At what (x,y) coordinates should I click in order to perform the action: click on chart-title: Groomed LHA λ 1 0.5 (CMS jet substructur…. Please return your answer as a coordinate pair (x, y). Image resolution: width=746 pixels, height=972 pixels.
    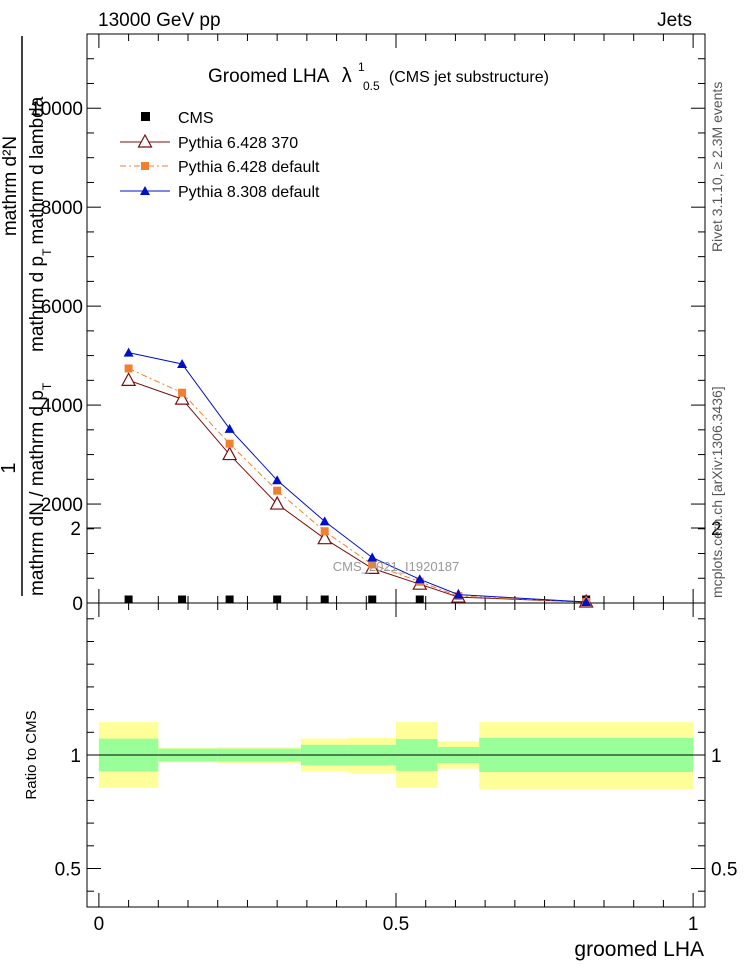
    Looking at the image, I should click on (378, 75).